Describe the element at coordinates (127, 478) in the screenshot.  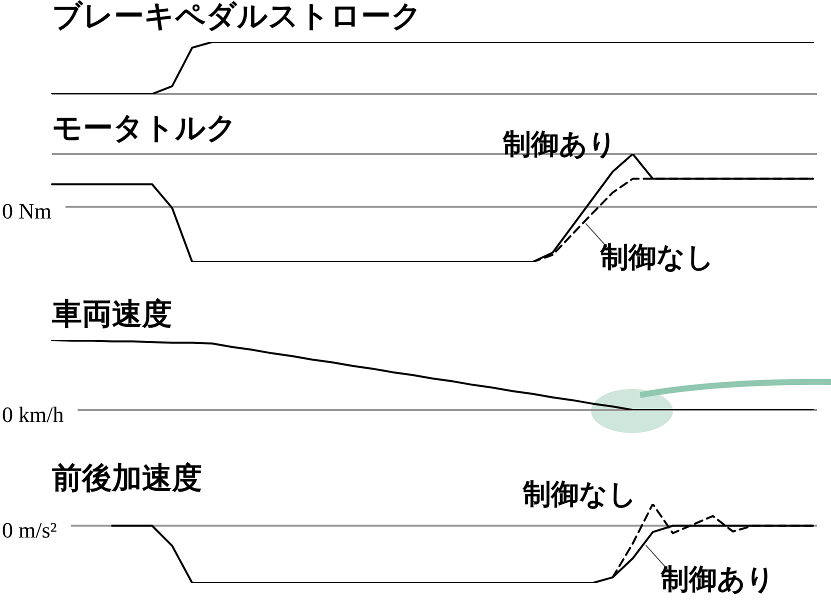
I see `chart-title: 前後加速度` at that location.